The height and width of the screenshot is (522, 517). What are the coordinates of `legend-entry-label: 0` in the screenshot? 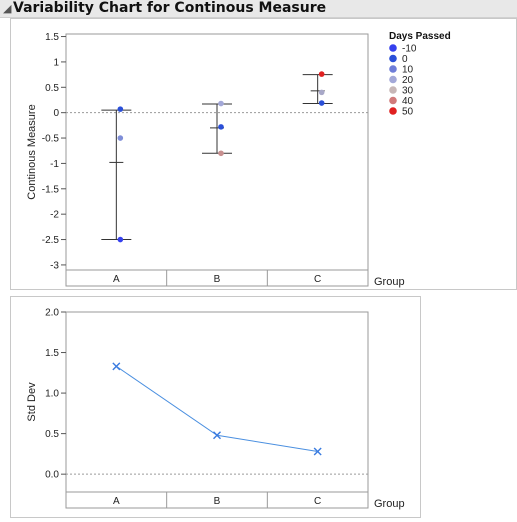 It's located at (405, 59).